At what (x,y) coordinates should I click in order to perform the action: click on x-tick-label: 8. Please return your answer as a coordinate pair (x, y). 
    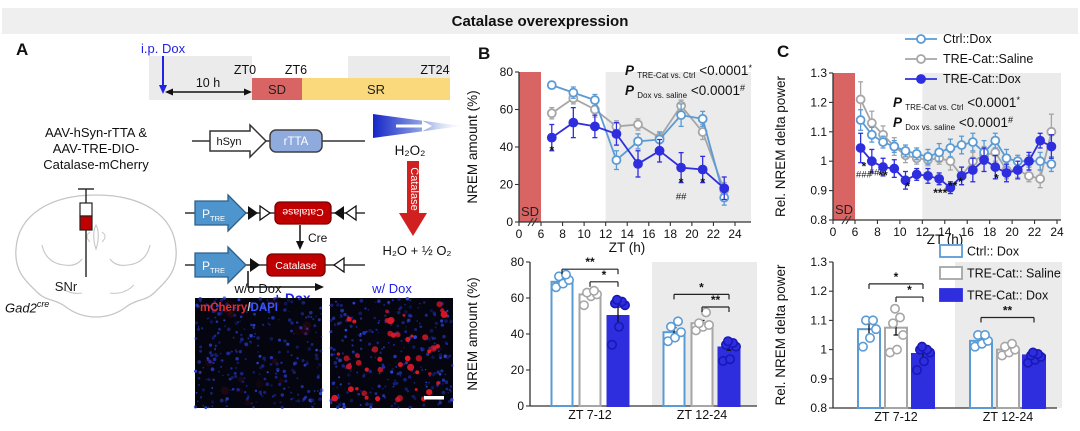
    Looking at the image, I should click on (562, 234).